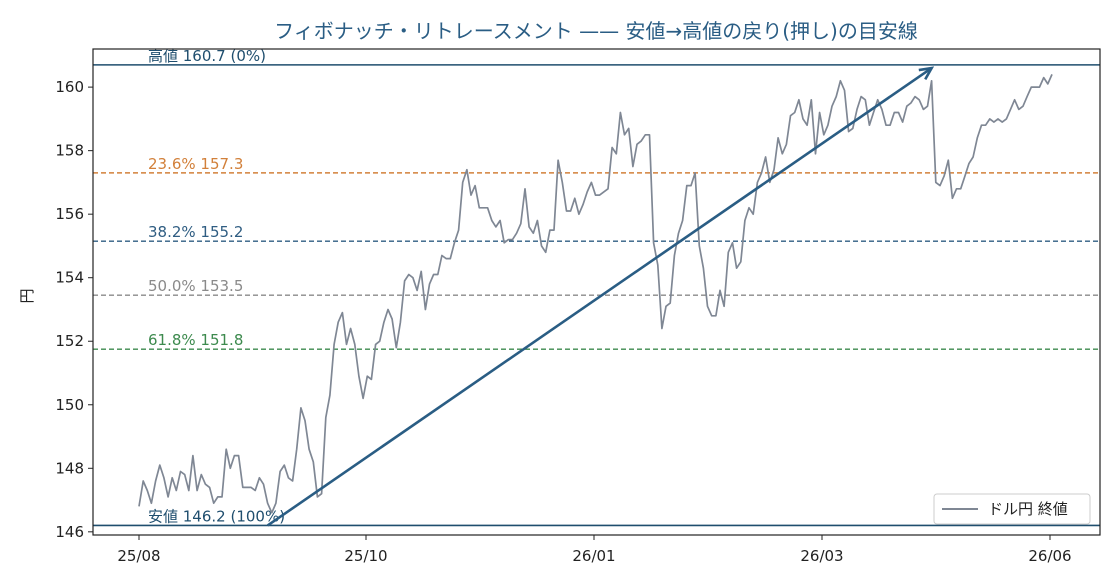 The width and height of the screenshot is (1120, 588). What do you see at coordinates (138, 556) in the screenshot?
I see `x-tick-label: 25/08` at bounding box center [138, 556].